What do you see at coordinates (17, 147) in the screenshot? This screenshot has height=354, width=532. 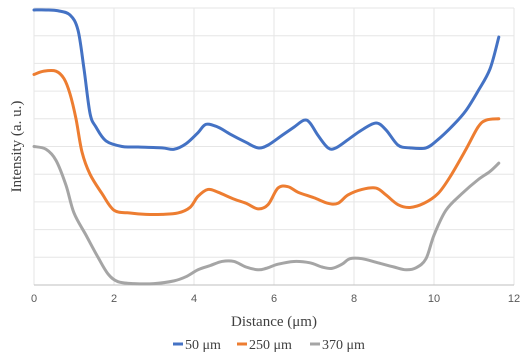 I see `y-axis-title: Intensity (a. u.)` at bounding box center [17, 147].